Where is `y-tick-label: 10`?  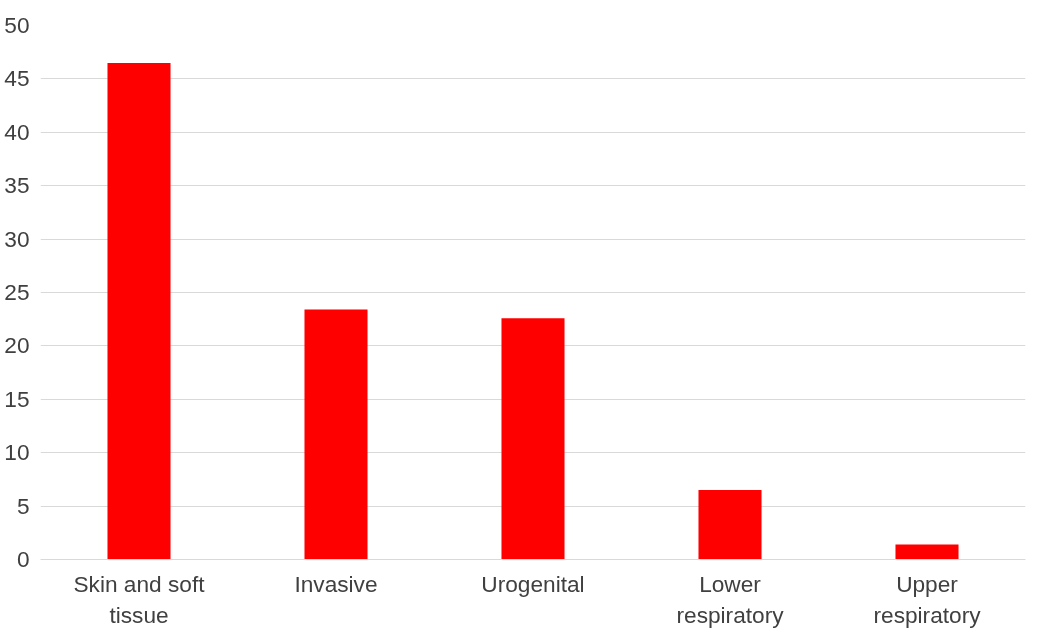
y-tick-label: 10 is located at coordinates (17, 452).